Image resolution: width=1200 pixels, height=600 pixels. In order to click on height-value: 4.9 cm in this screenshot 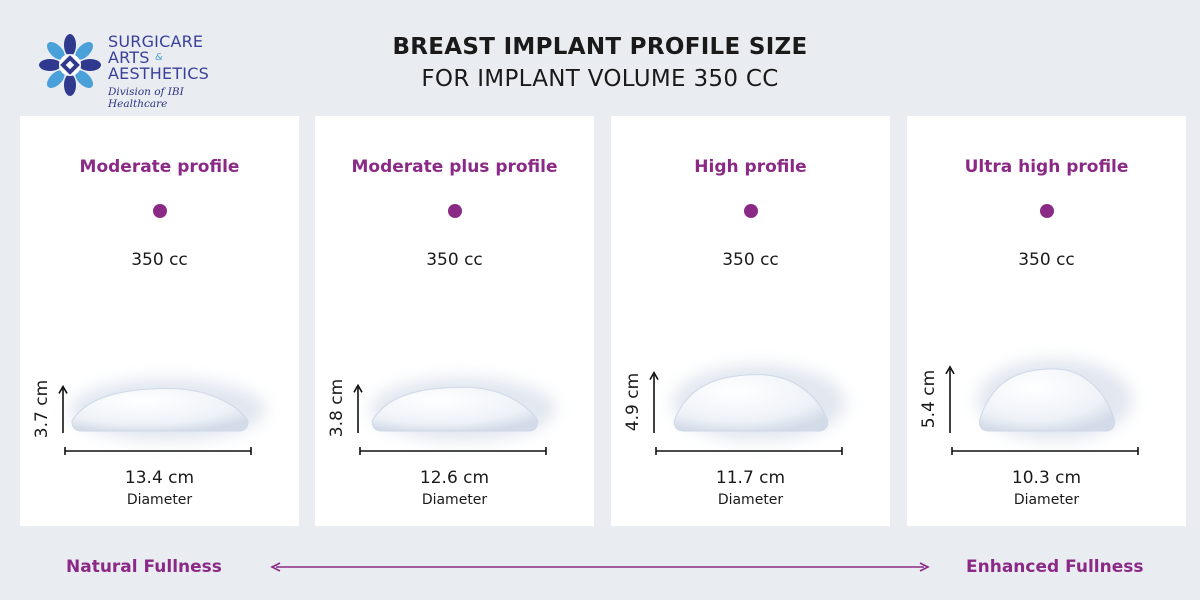, I will do `click(633, 401)`.